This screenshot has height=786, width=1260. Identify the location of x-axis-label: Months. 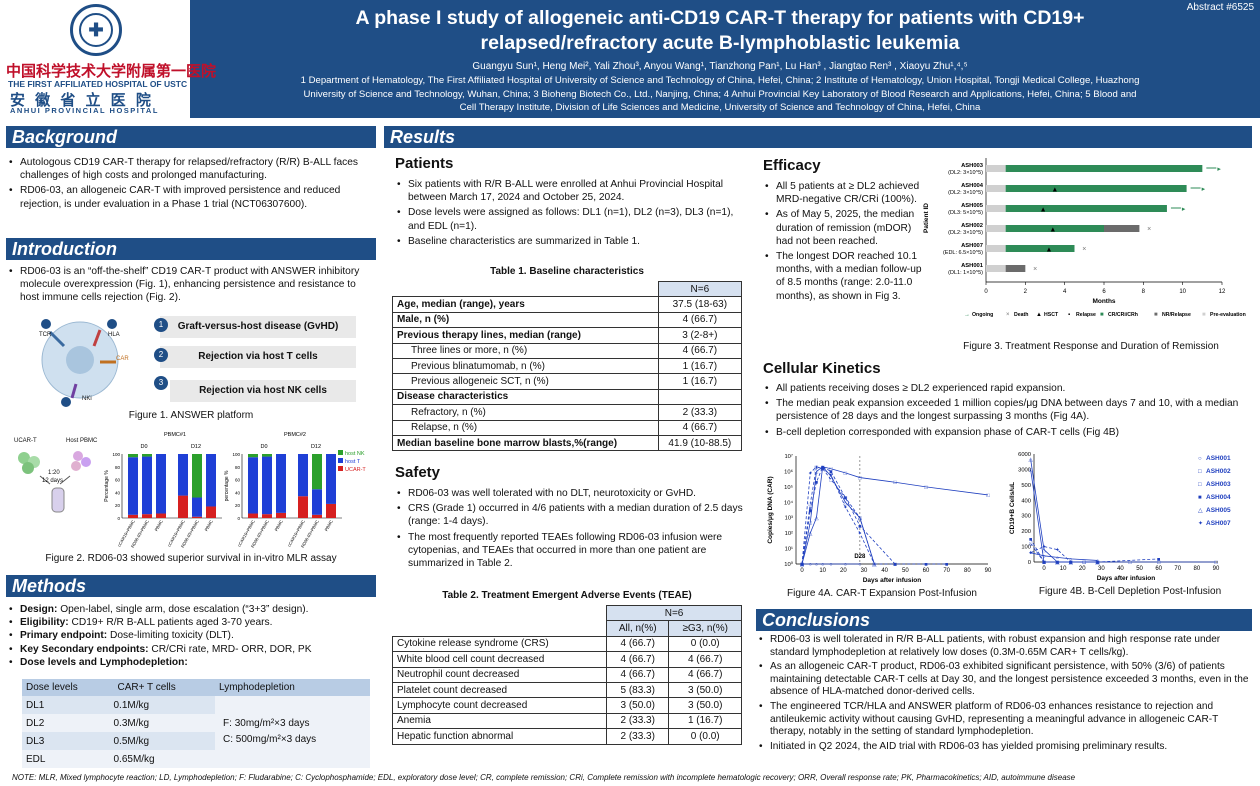
(1103, 301).